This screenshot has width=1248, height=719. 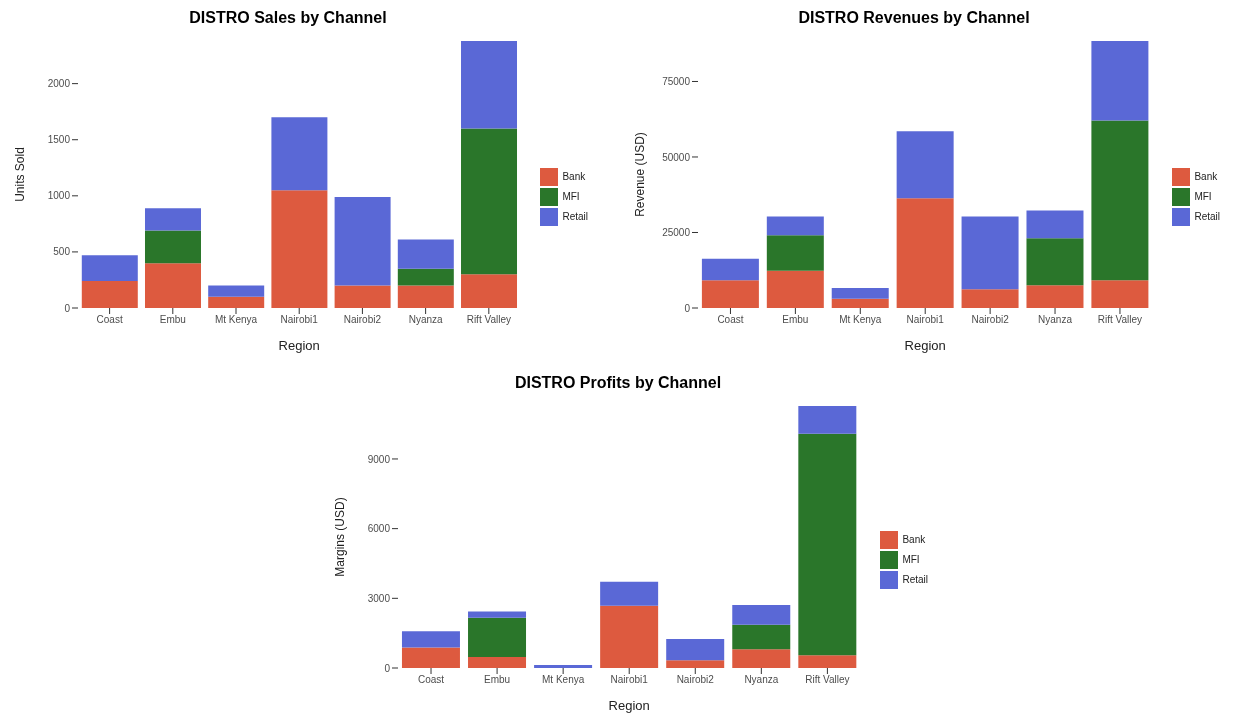 I want to click on y-axis-title: Units Sold, so click(x=20, y=174).